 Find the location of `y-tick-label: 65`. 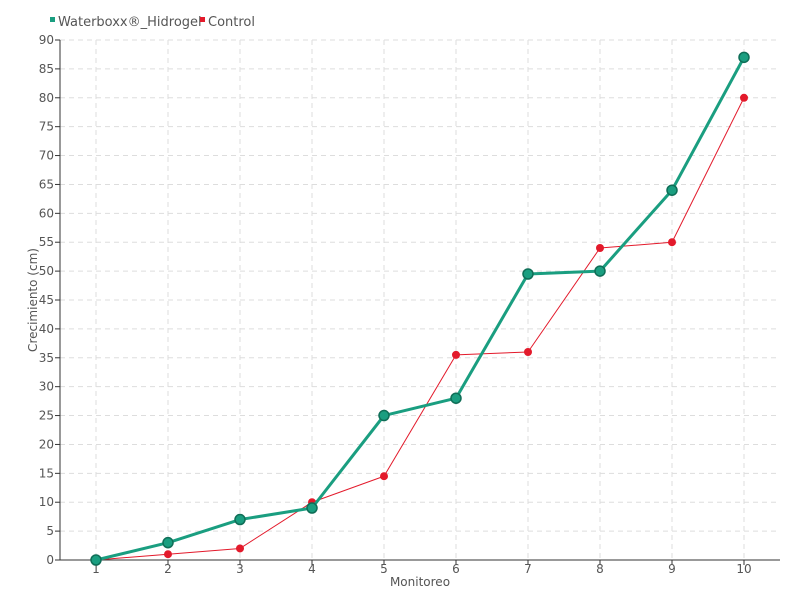

y-tick-label: 65 is located at coordinates (46, 184).